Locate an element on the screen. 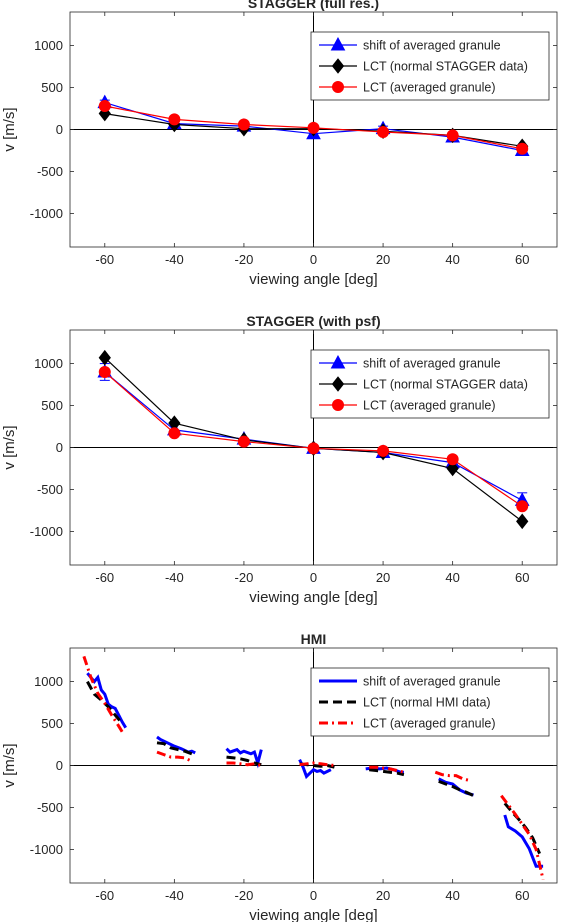 Image resolution: width=565 pixels, height=922 pixels. legend-box is located at coordinates (430, 702).